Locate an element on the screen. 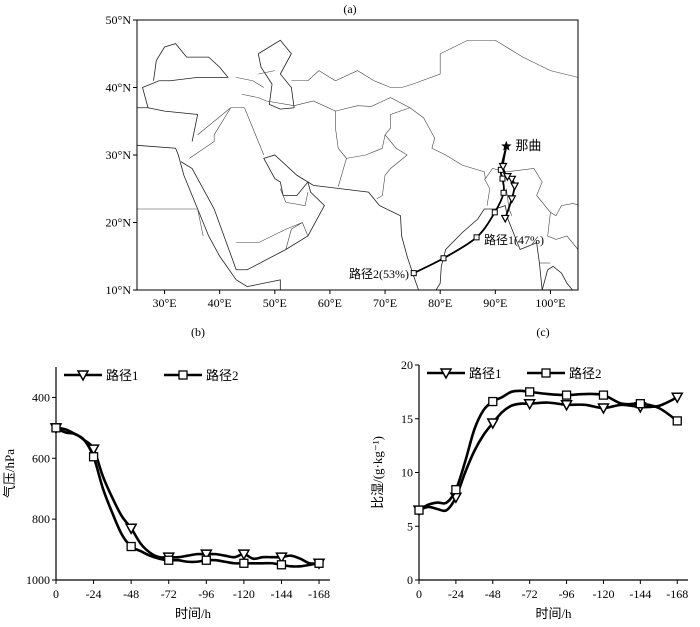 This screenshot has height=627, width=700. panel-label-c: (c) is located at coordinates (542, 332).